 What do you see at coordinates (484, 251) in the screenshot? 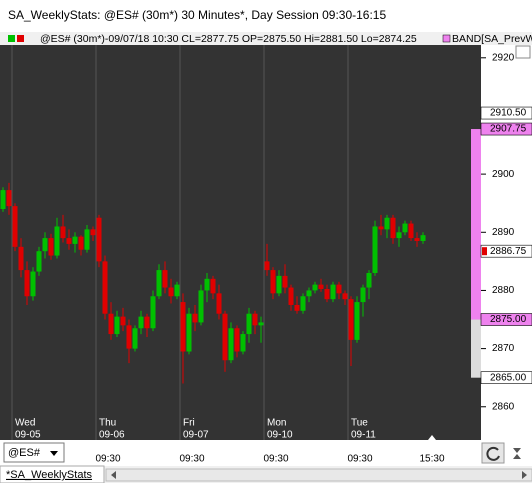
I see `last-price-flag` at bounding box center [484, 251].